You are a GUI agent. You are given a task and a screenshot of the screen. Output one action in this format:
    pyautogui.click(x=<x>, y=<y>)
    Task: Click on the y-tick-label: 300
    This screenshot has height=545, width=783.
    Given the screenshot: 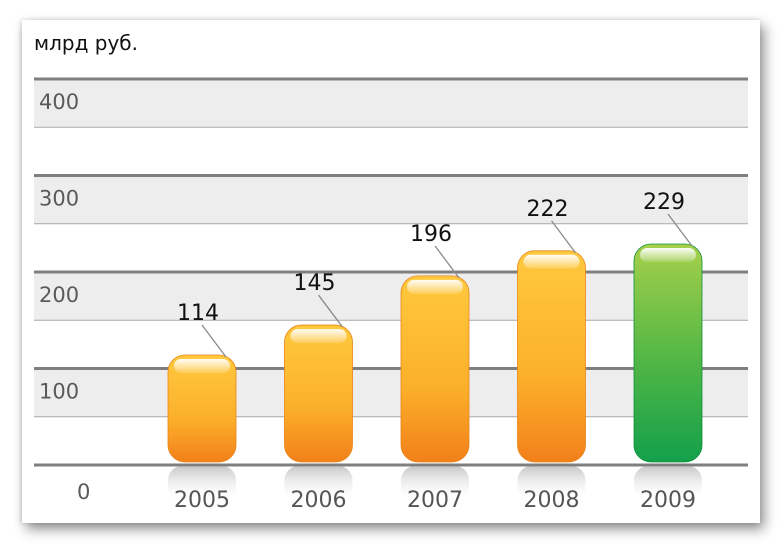 What is the action you would take?
    pyautogui.click(x=59, y=199)
    